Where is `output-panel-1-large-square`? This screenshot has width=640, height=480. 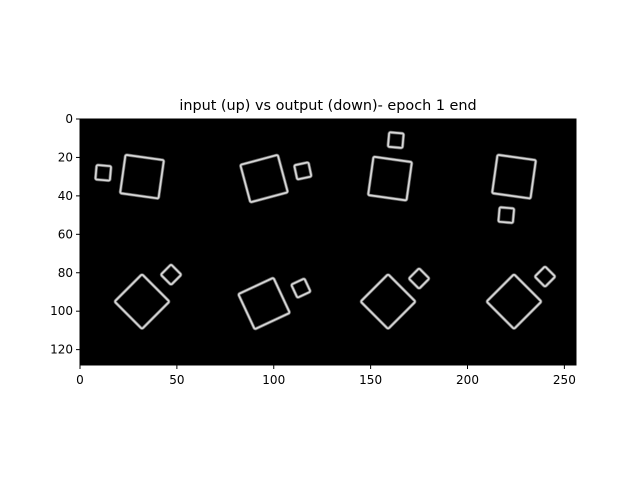 output-panel-1-large-square is located at coordinates (142, 301).